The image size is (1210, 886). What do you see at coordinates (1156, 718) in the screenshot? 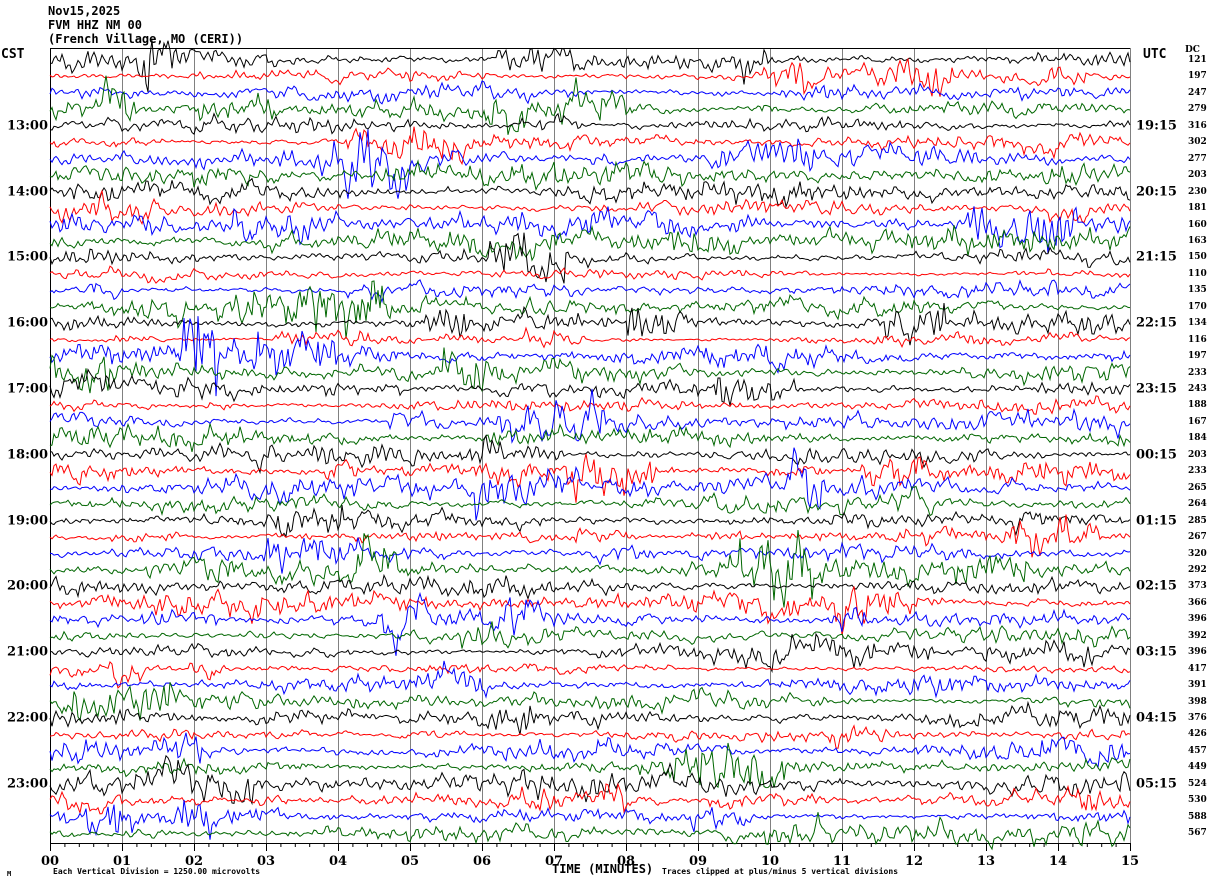
I see `utc-hour-label: 04:15` at bounding box center [1156, 718].